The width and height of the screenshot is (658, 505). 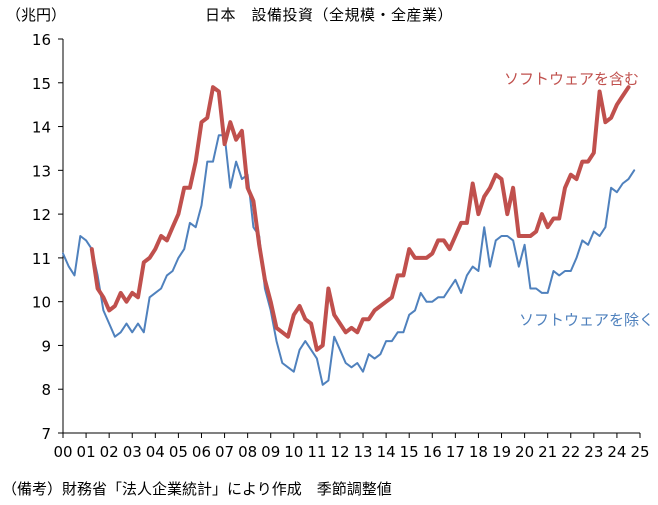 What do you see at coordinates (197, 489) in the screenshot?
I see `source-note: （備考）財務省「法人企業統計」により作成 季節調整値` at bounding box center [197, 489].